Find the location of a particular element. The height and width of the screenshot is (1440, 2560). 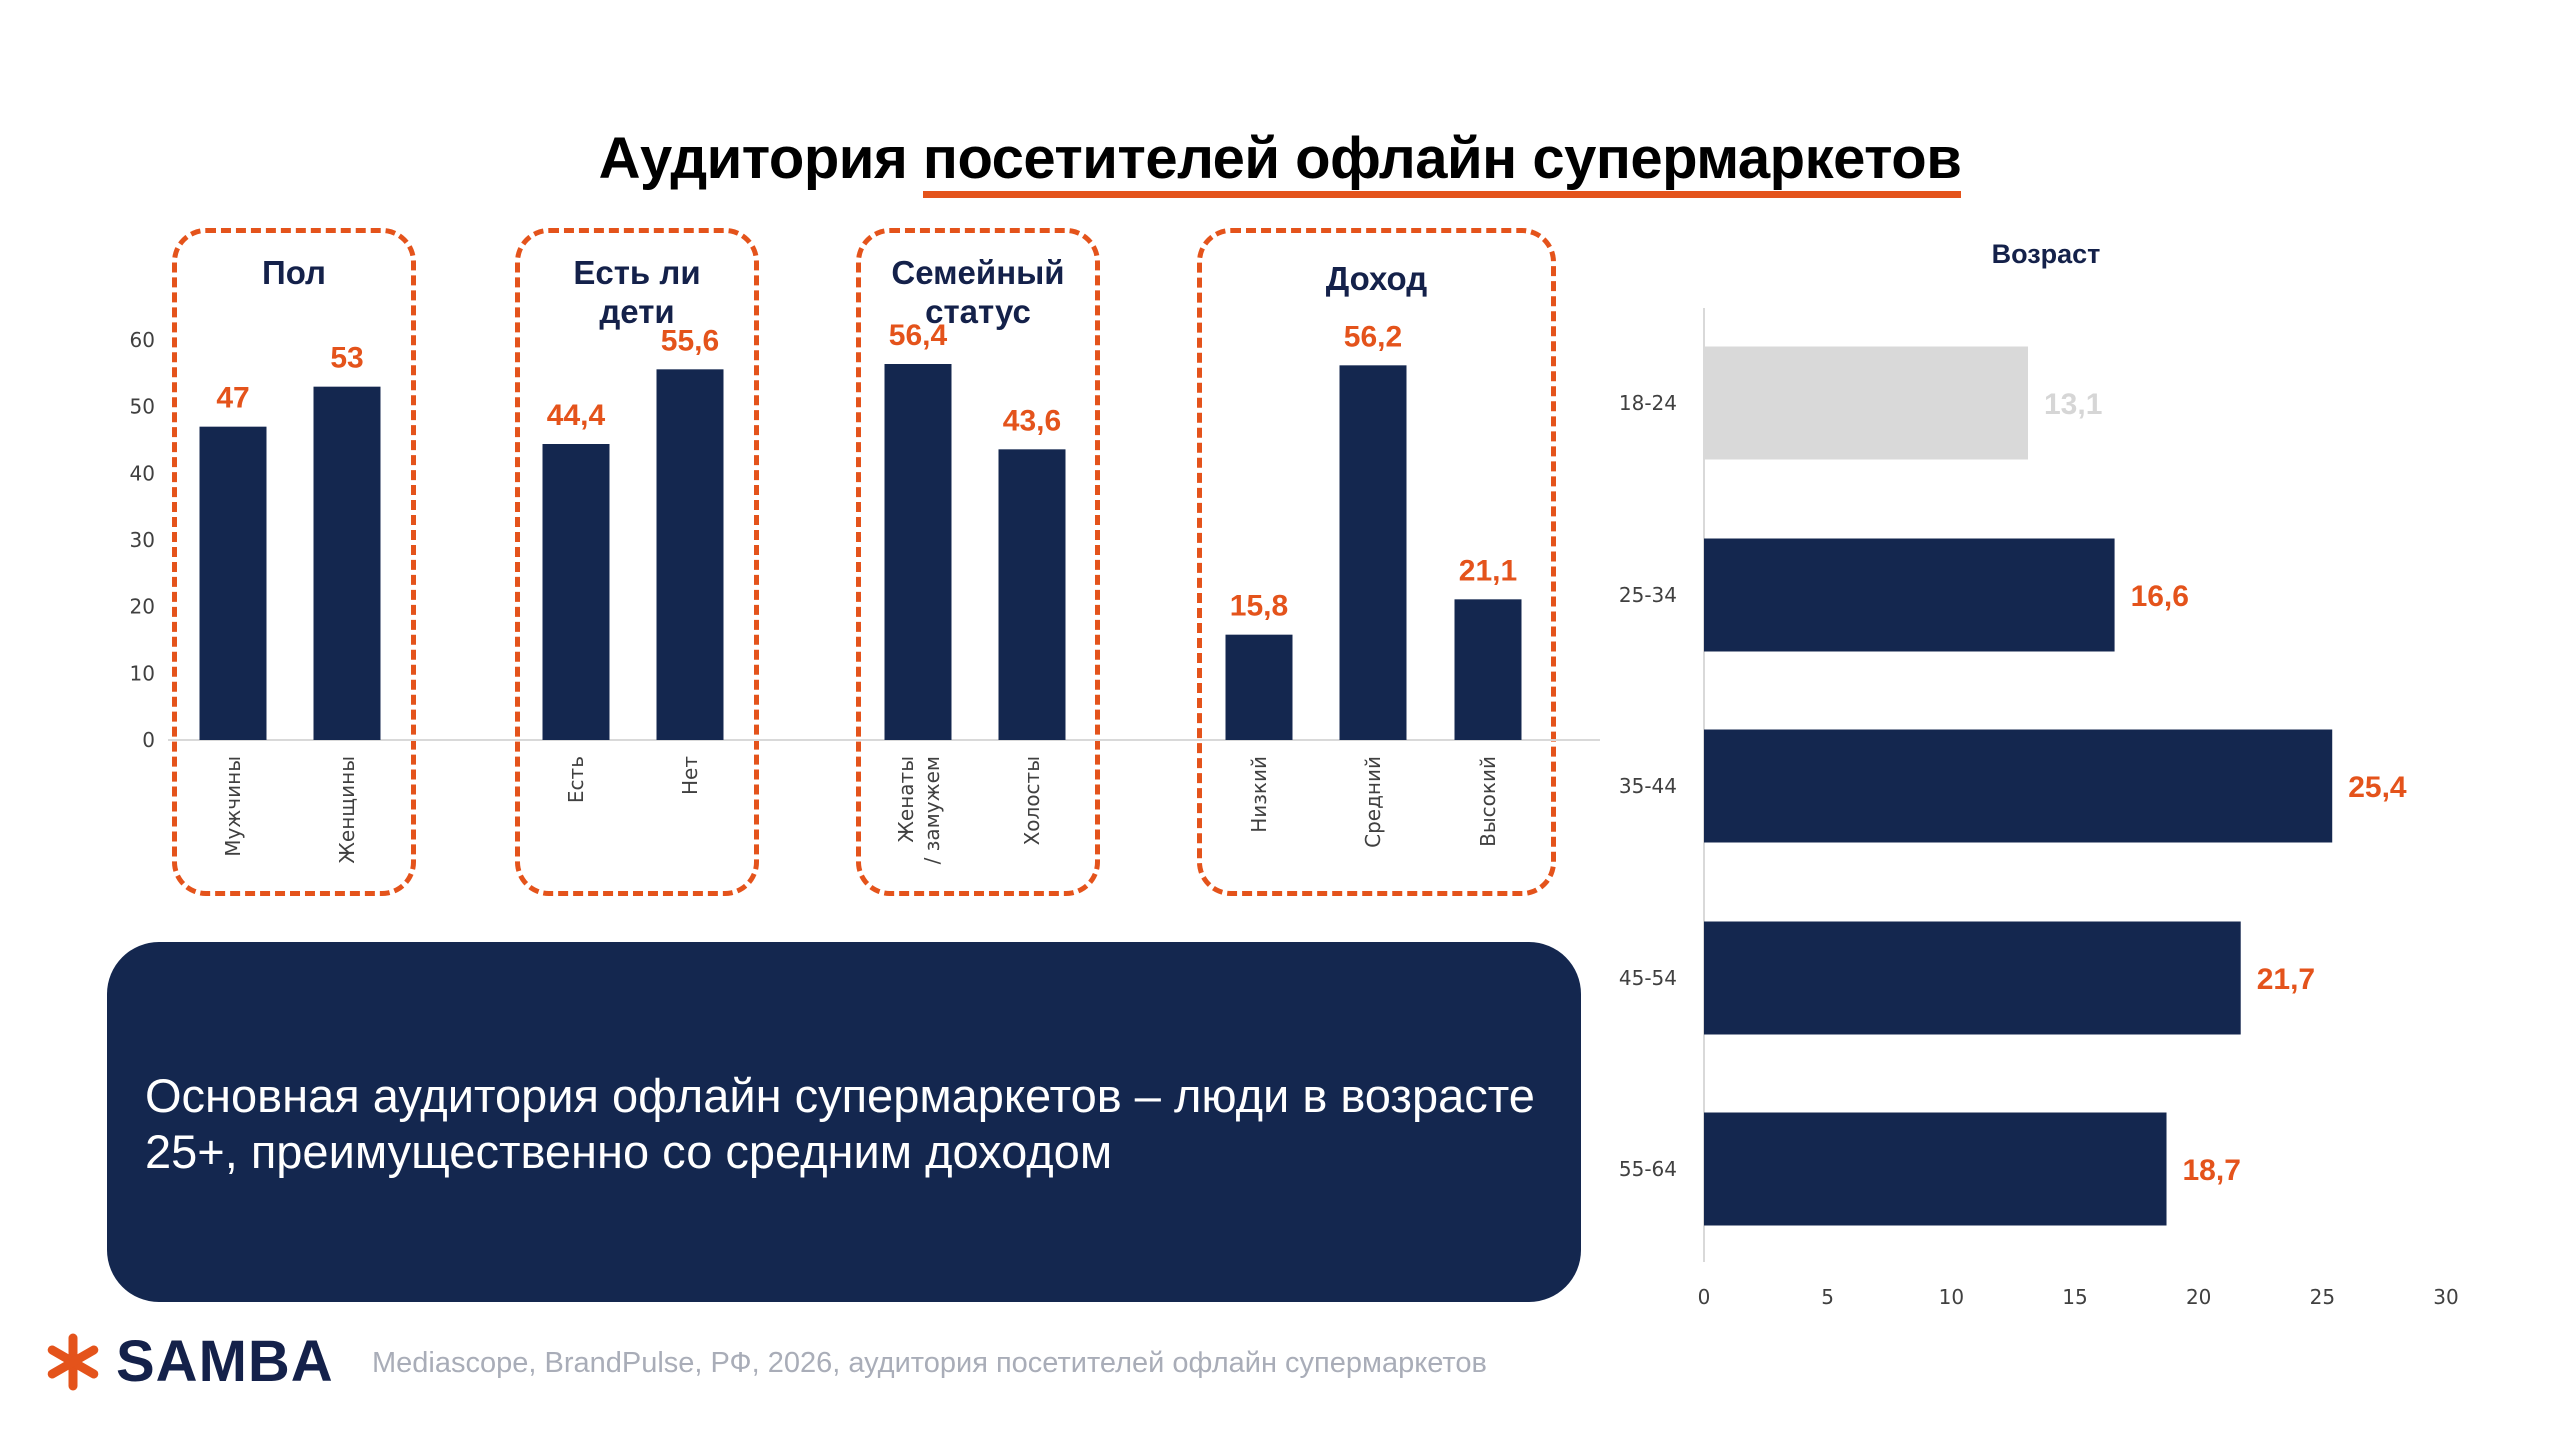

x-tick-label: 25 is located at coordinates (2322, 1297).